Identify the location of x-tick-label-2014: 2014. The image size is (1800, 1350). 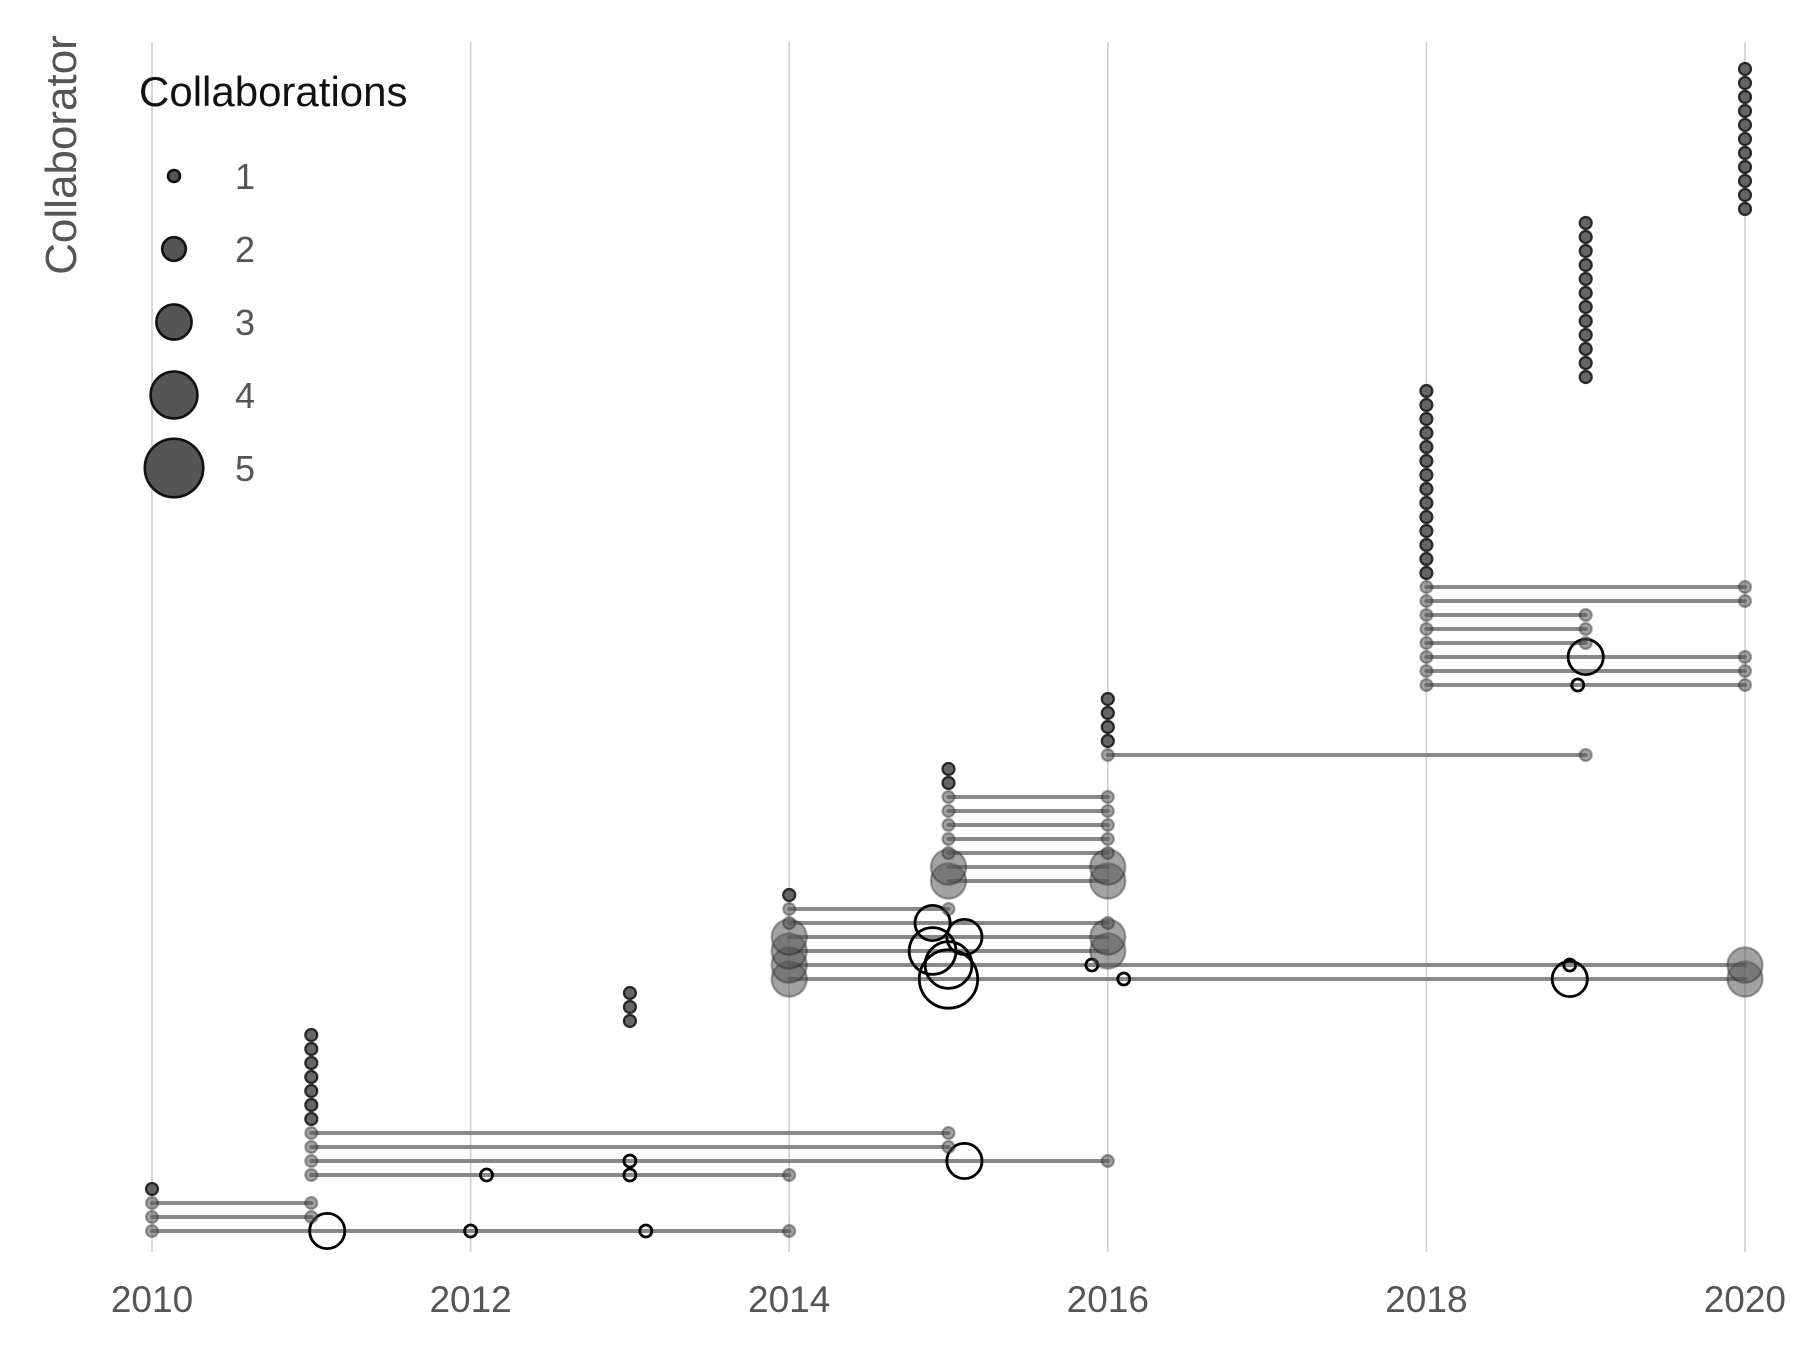
(789, 1299).